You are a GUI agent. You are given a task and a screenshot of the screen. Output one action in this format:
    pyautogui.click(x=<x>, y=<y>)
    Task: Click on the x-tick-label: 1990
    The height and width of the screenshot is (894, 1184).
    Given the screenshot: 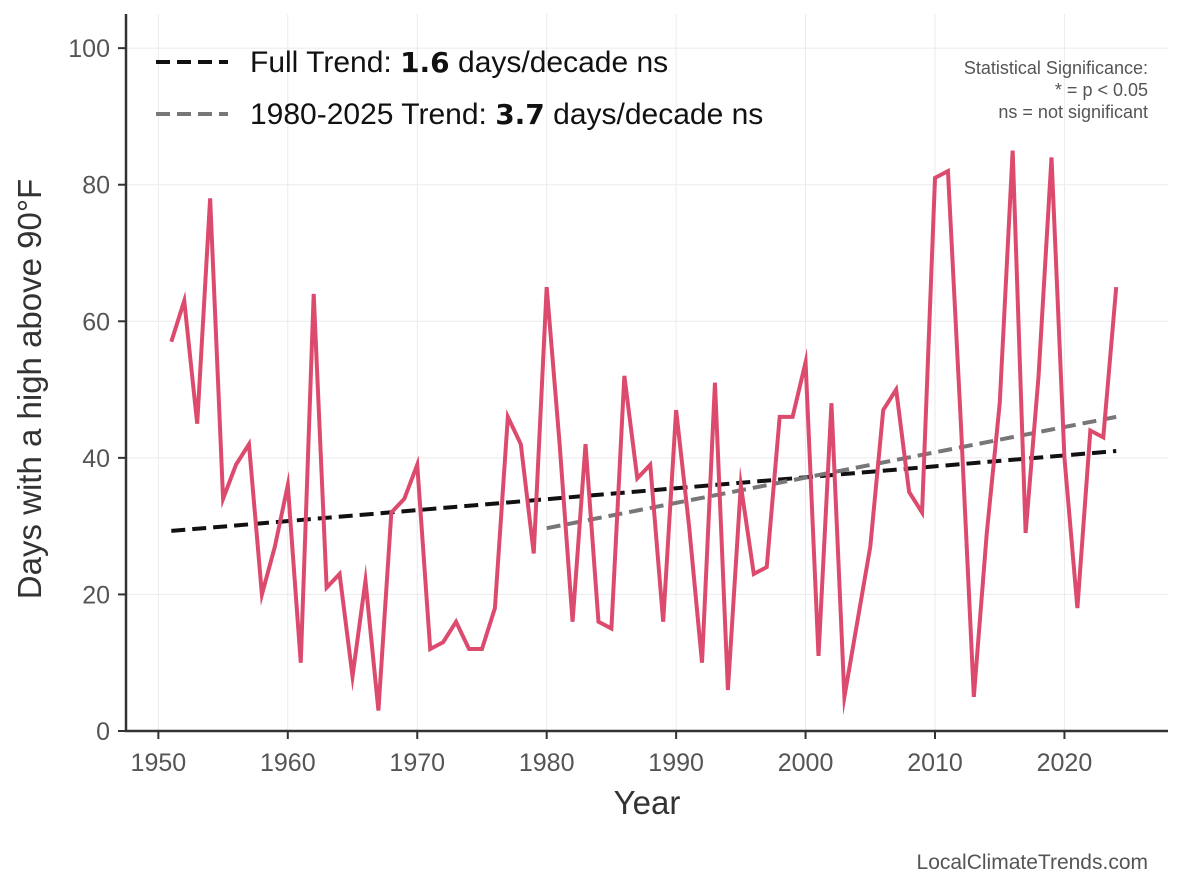 What is the action you would take?
    pyautogui.click(x=676, y=763)
    